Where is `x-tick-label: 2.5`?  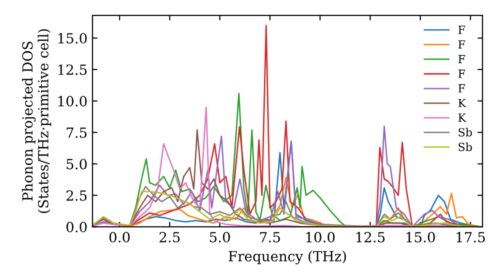
x-tick-label: 2.5 is located at coordinates (170, 237).